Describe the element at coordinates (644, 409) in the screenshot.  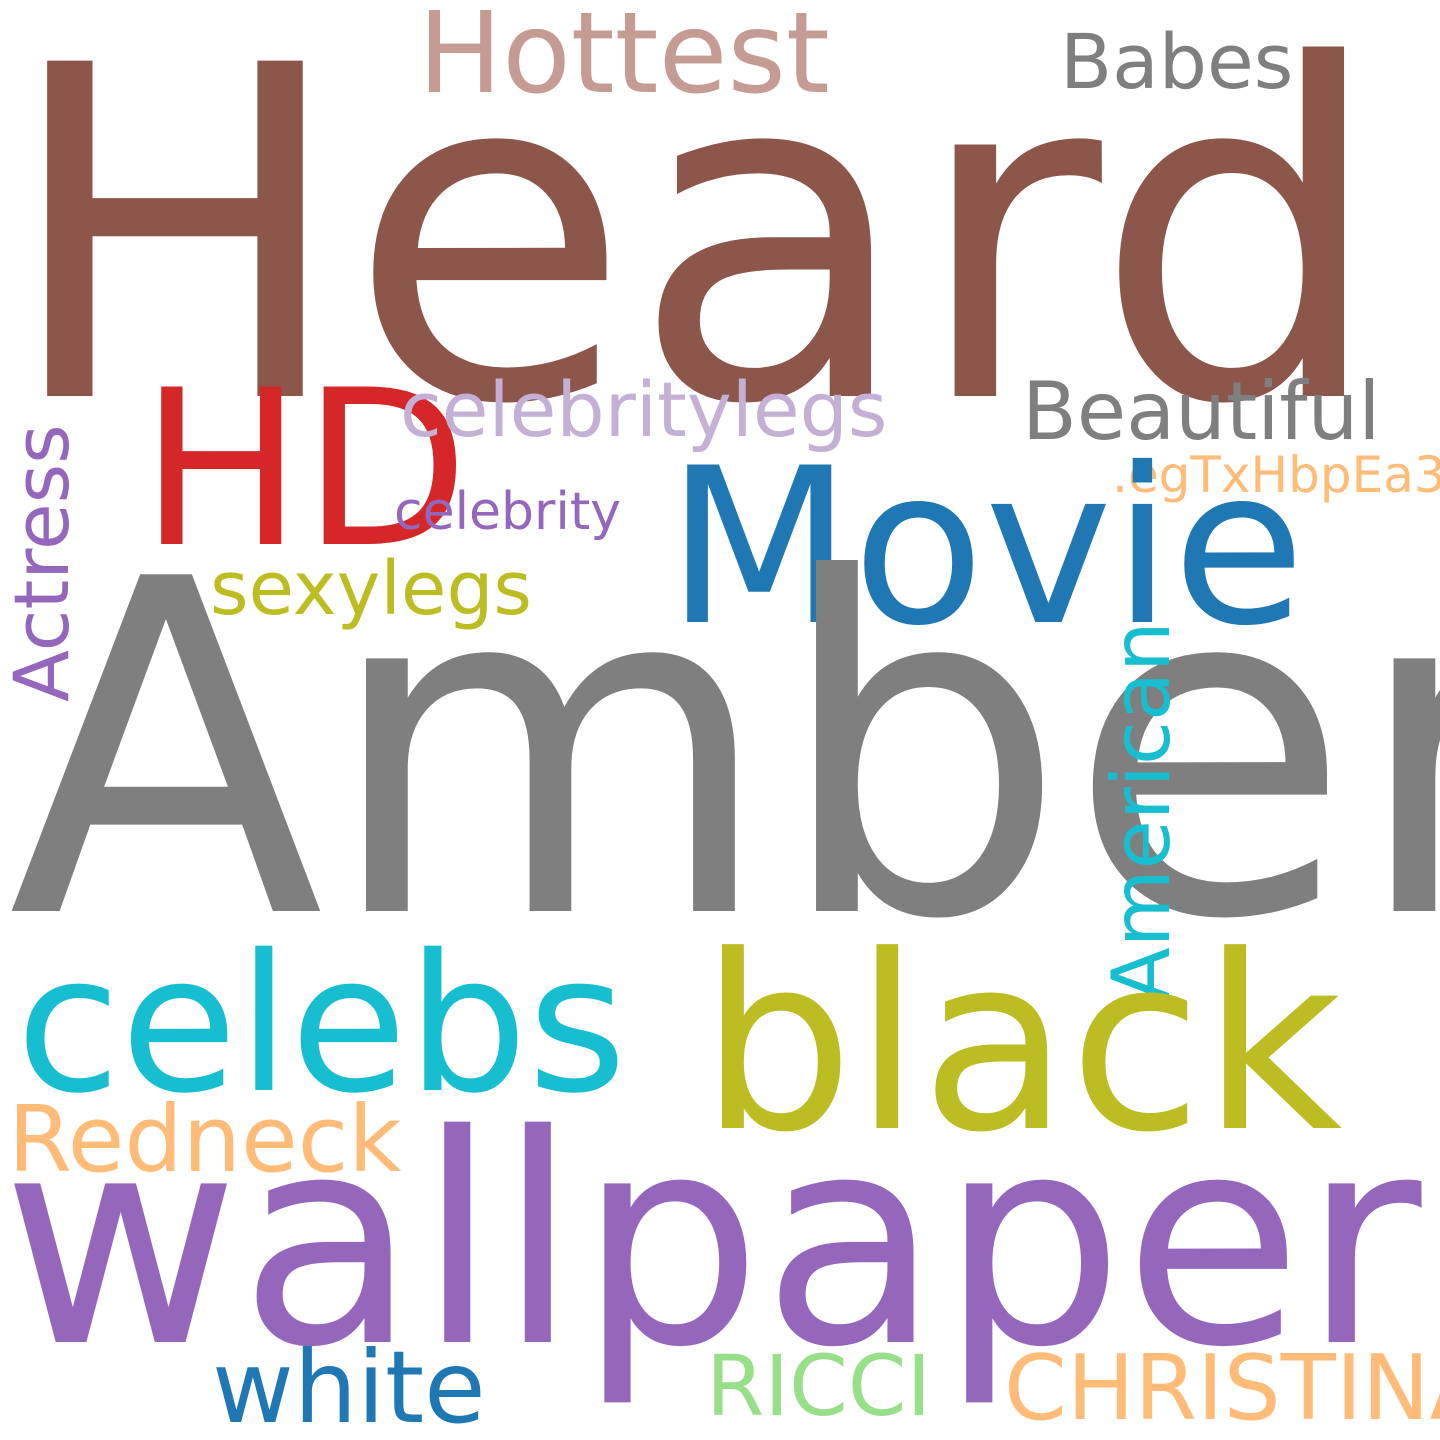
I see `word-celebritylegs: celebritylegs` at that location.